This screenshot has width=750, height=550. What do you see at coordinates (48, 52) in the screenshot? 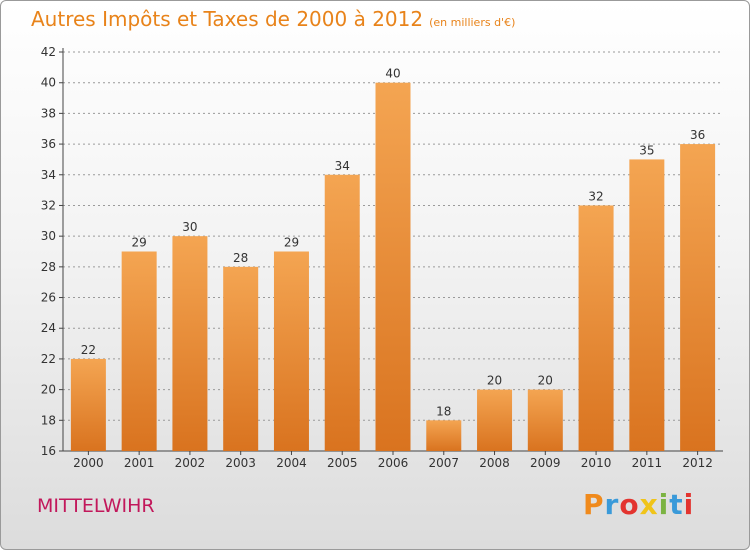
I see `y-tick-label: 42` at bounding box center [48, 52].